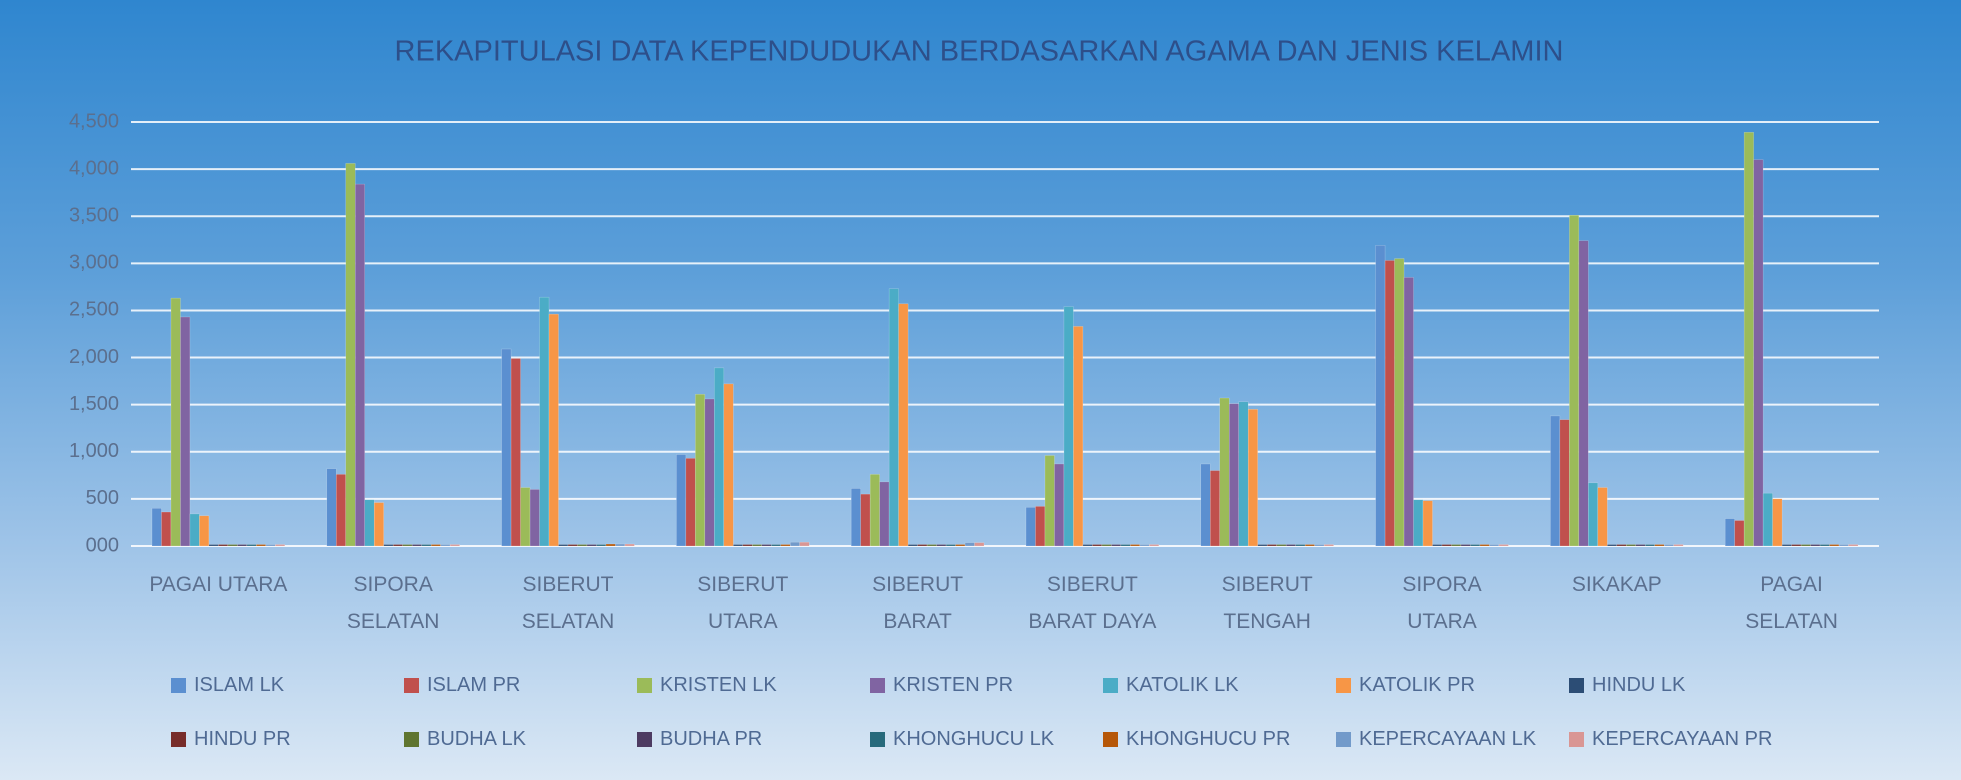 This screenshot has height=780, width=1961. I want to click on legend-item: HINDU LK, so click(1627, 685).